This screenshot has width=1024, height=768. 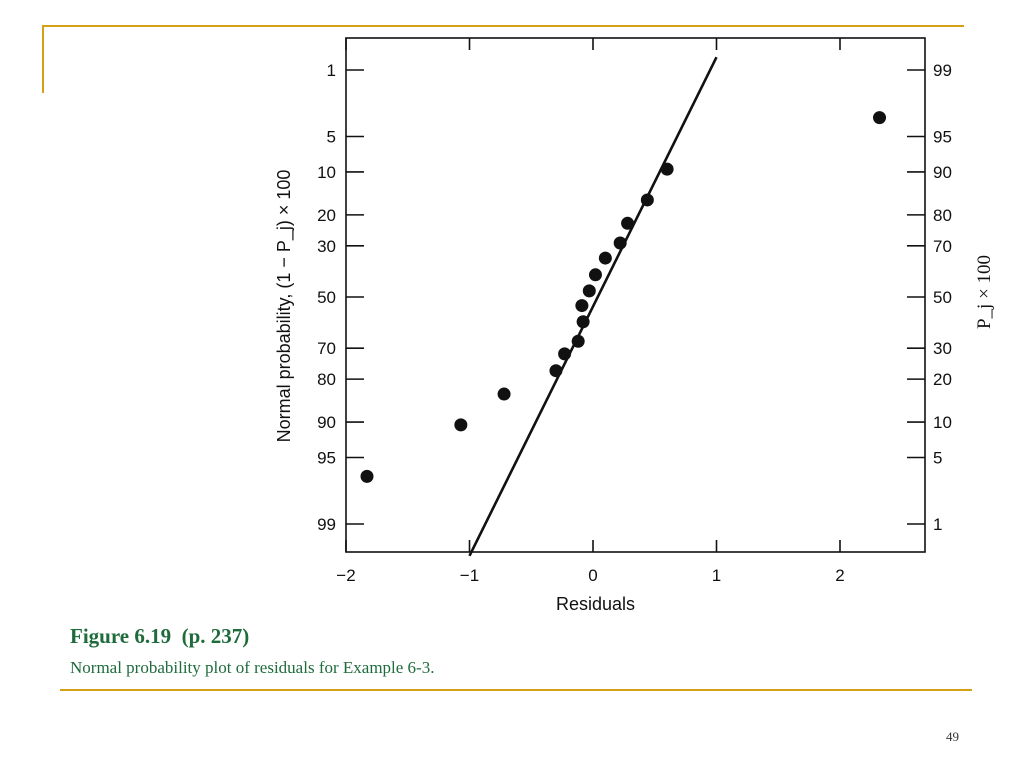 I want to click on left-tick-label: 1, so click(x=331, y=70).